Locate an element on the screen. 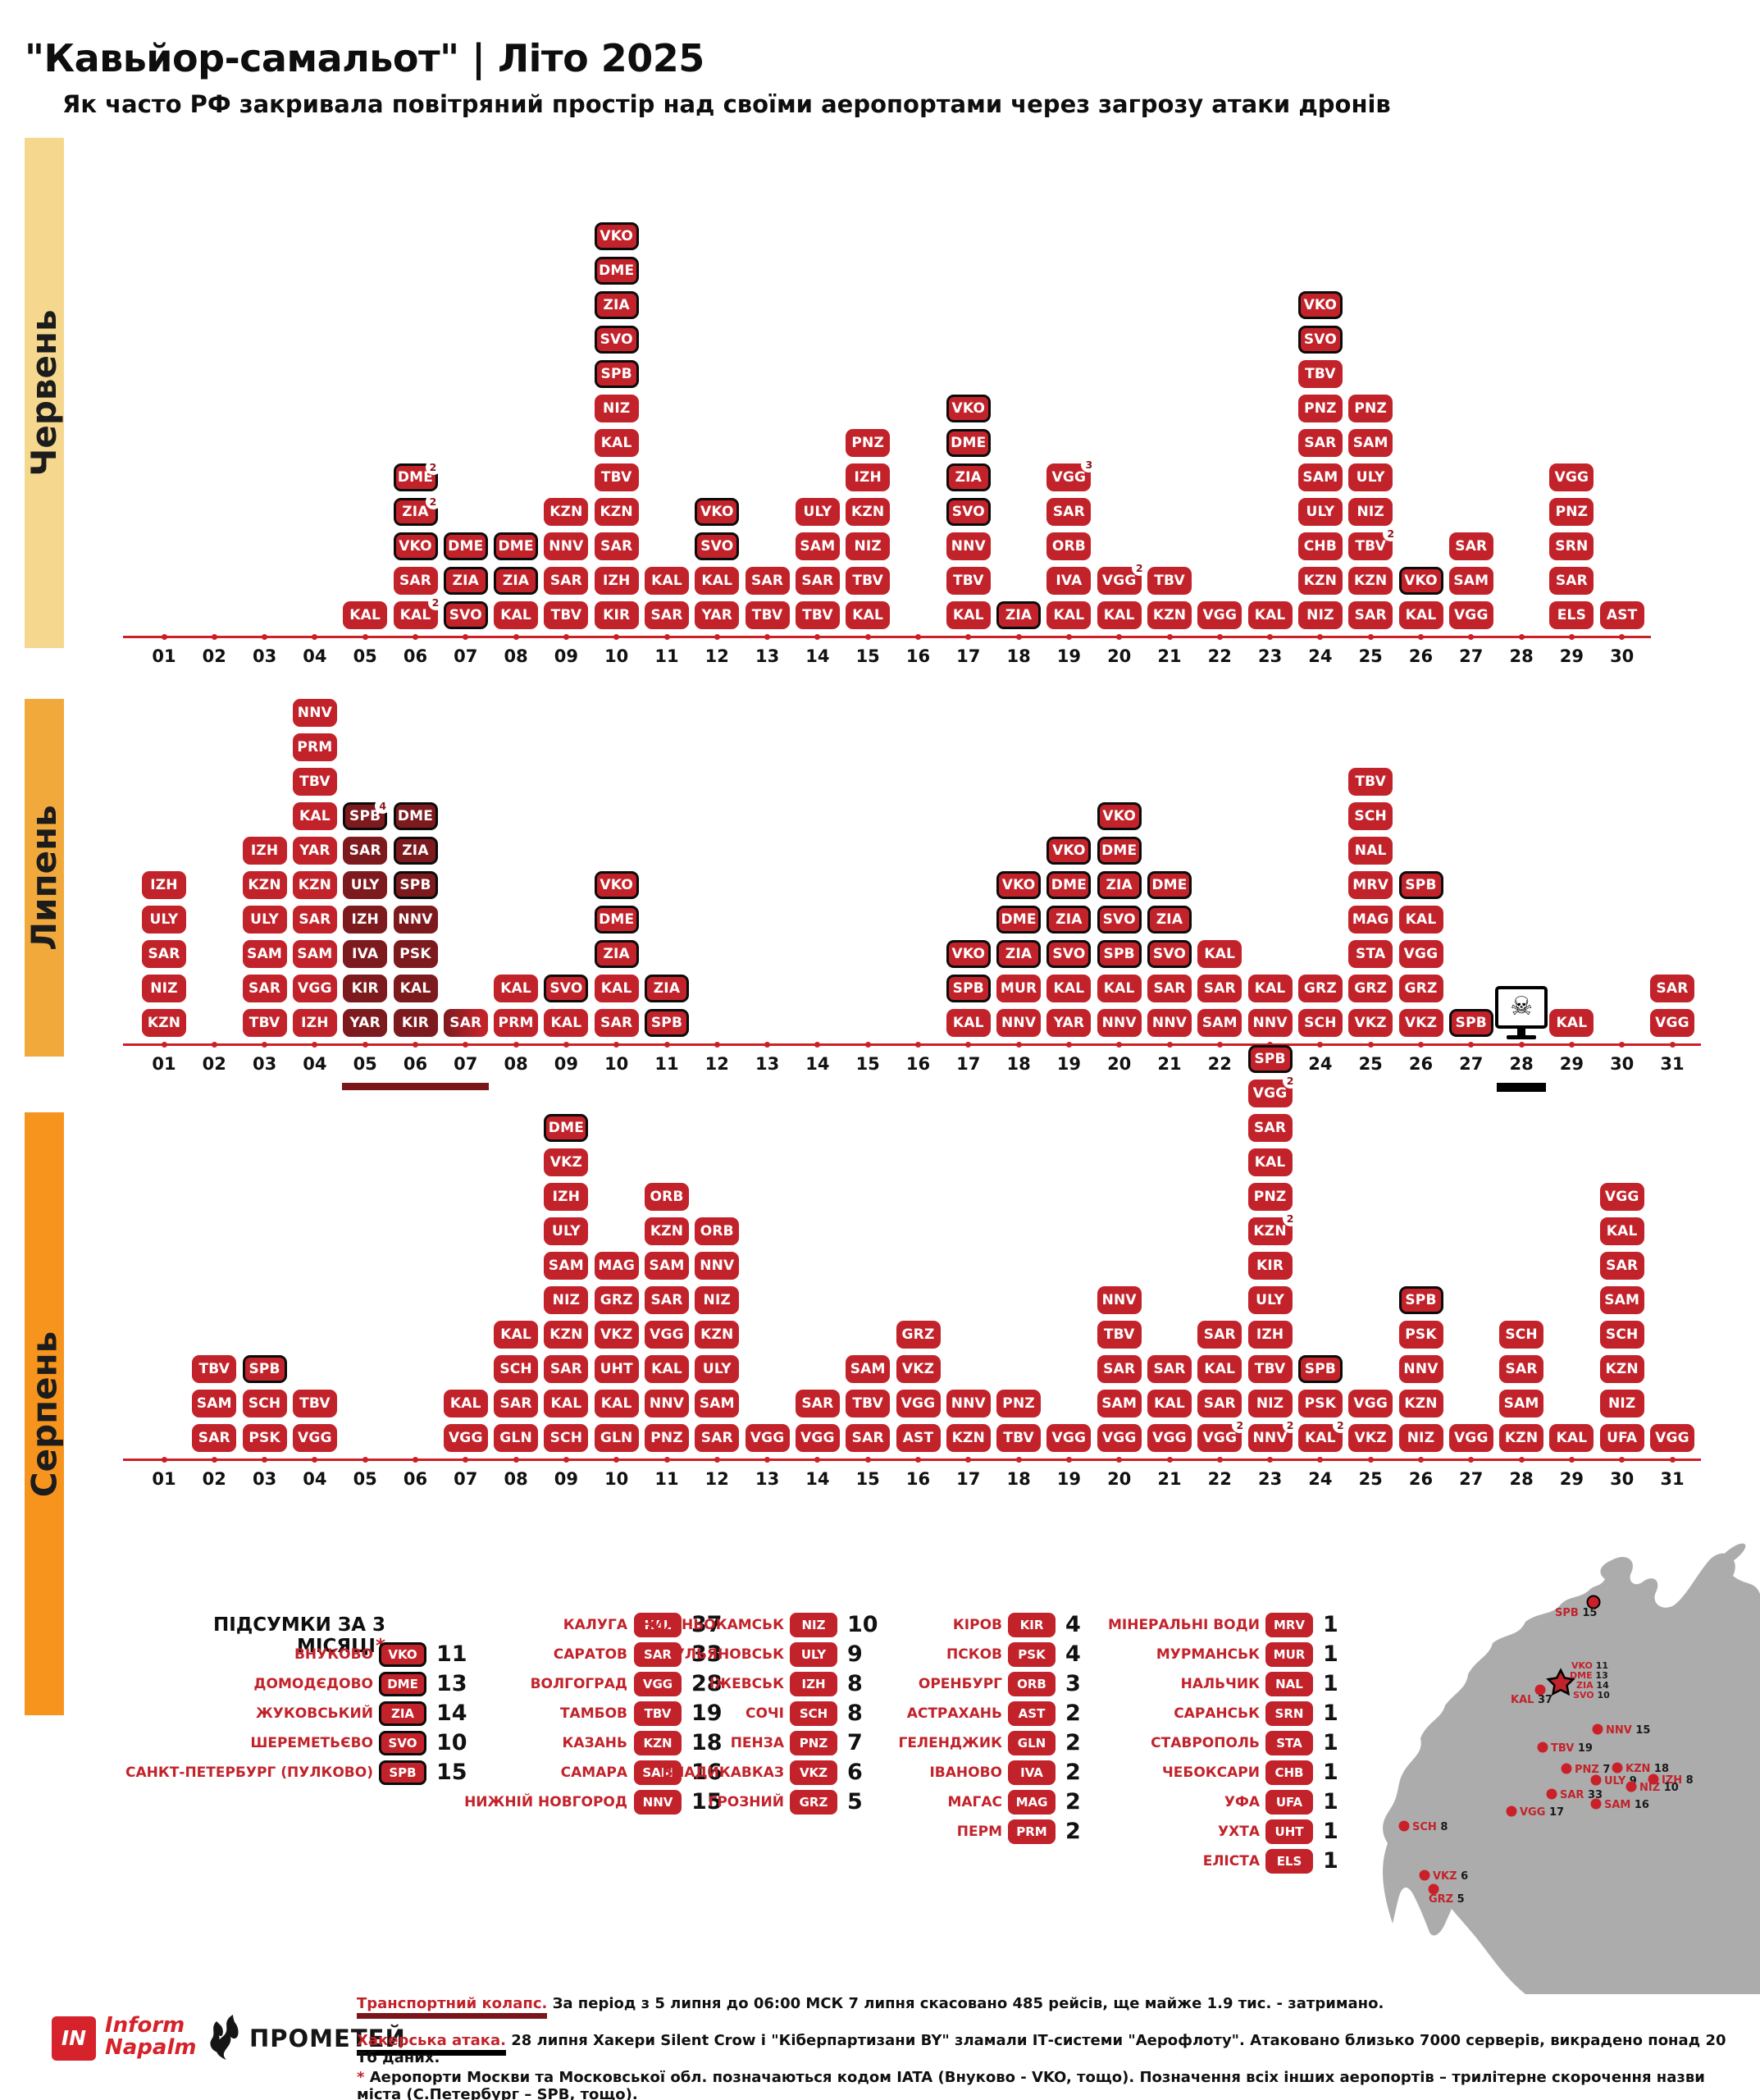  day-label: 09 is located at coordinates (566, 1479).